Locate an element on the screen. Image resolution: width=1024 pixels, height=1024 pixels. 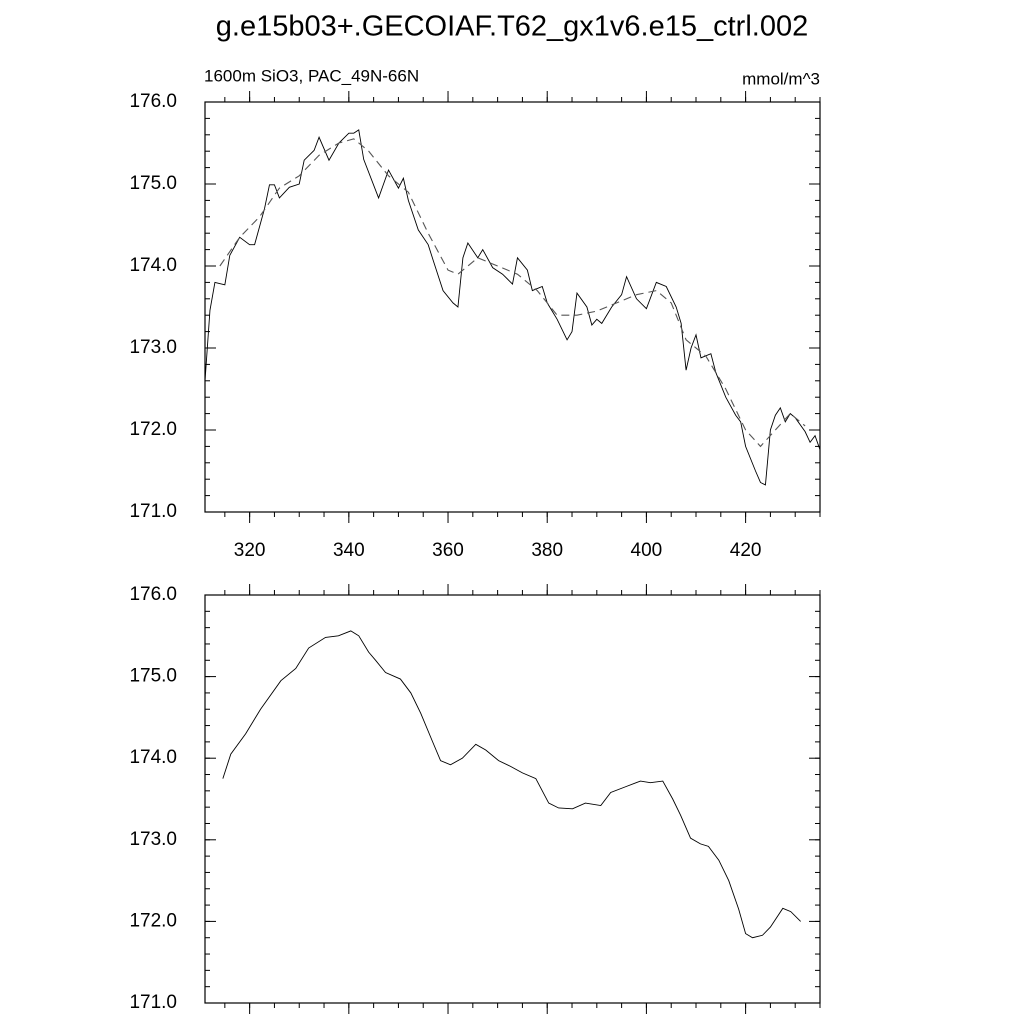
x-tick-label: 420 is located at coordinates (746, 550).